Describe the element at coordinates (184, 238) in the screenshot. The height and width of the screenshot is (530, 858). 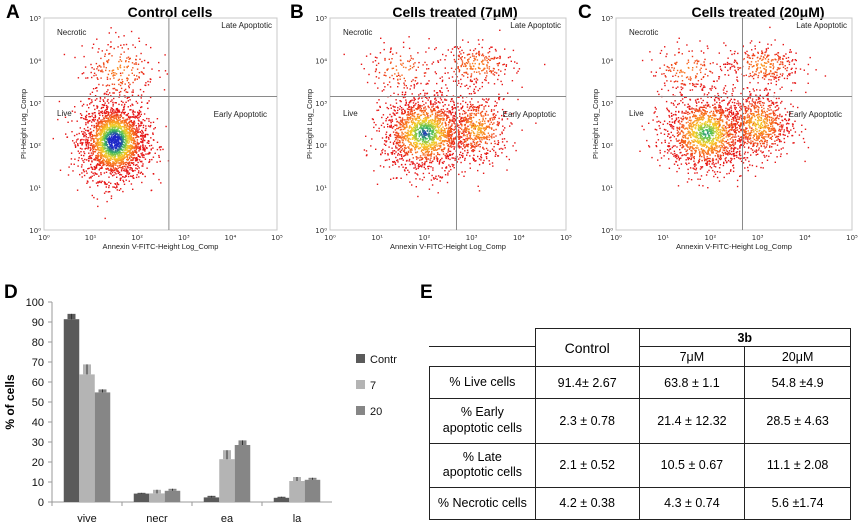
I see `x-tick-label: 10³` at that location.